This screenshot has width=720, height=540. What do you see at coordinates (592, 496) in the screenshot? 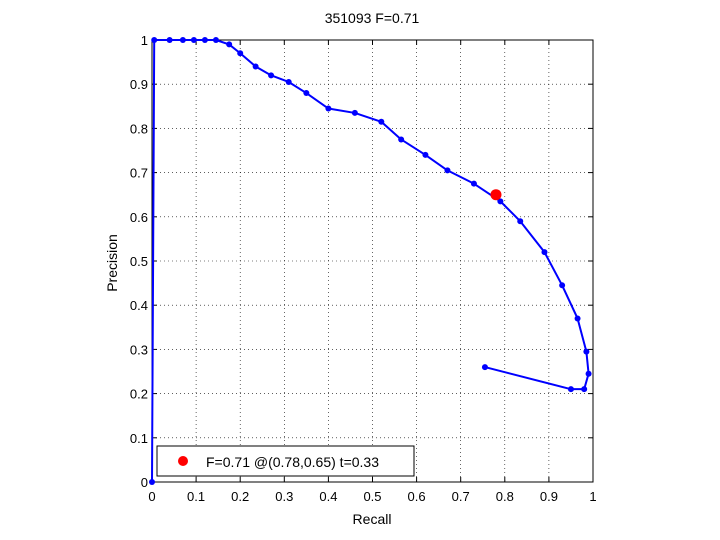
I see `x-tick-label: 1` at bounding box center [592, 496].